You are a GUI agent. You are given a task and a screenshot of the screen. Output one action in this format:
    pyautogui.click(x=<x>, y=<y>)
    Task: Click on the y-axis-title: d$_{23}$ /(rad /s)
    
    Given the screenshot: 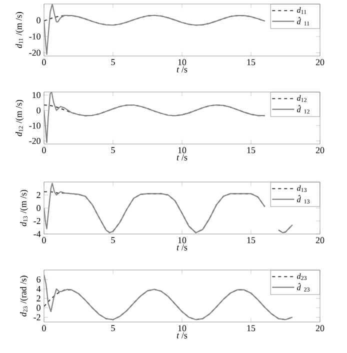 What is the action you would take?
    pyautogui.click(x=24, y=296)
    